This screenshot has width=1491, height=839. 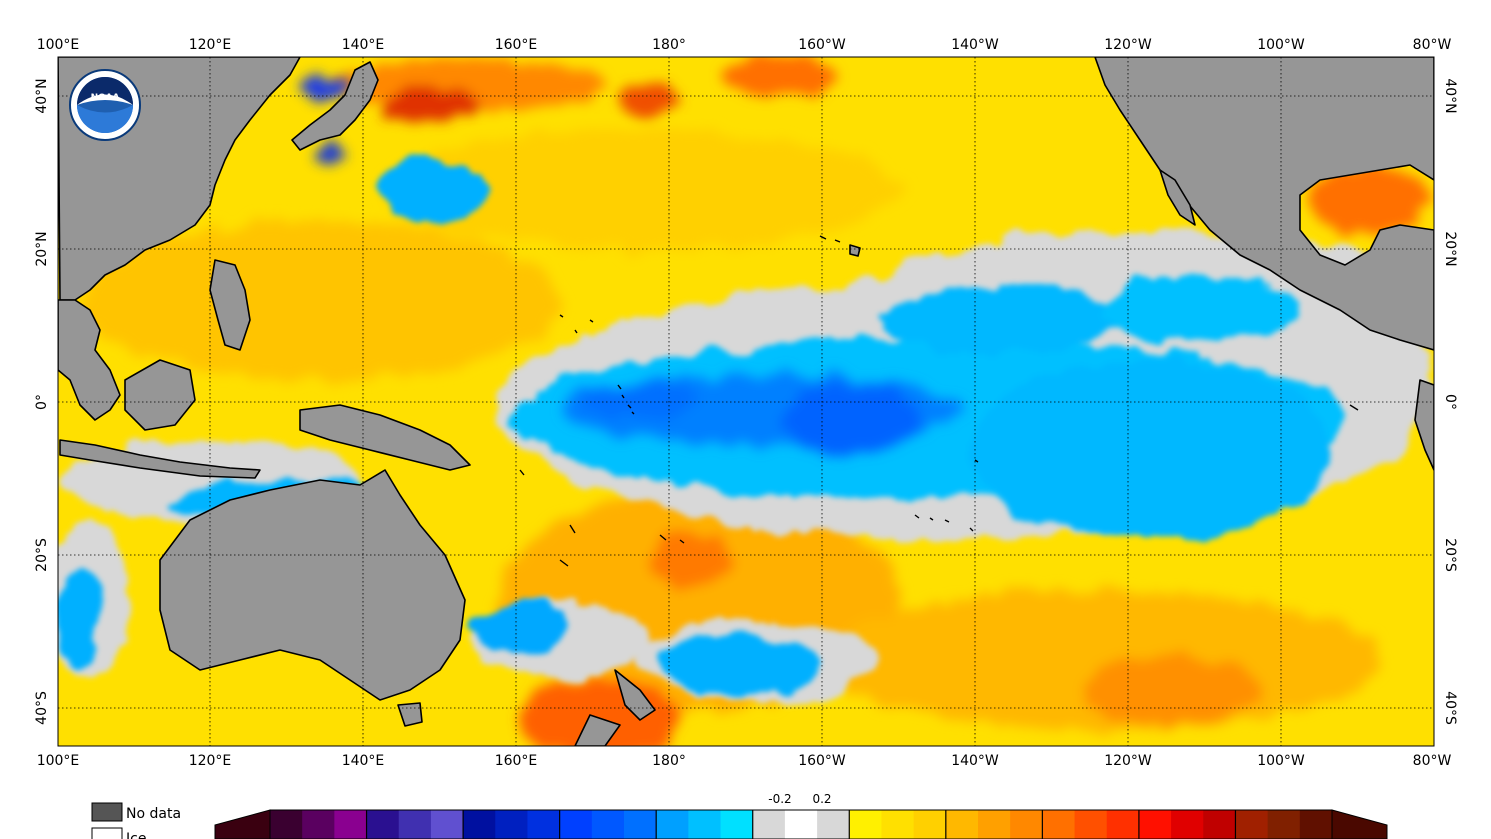 What do you see at coordinates (975, 45) in the screenshot?
I see `lon-tick-top: 140°W` at bounding box center [975, 45].